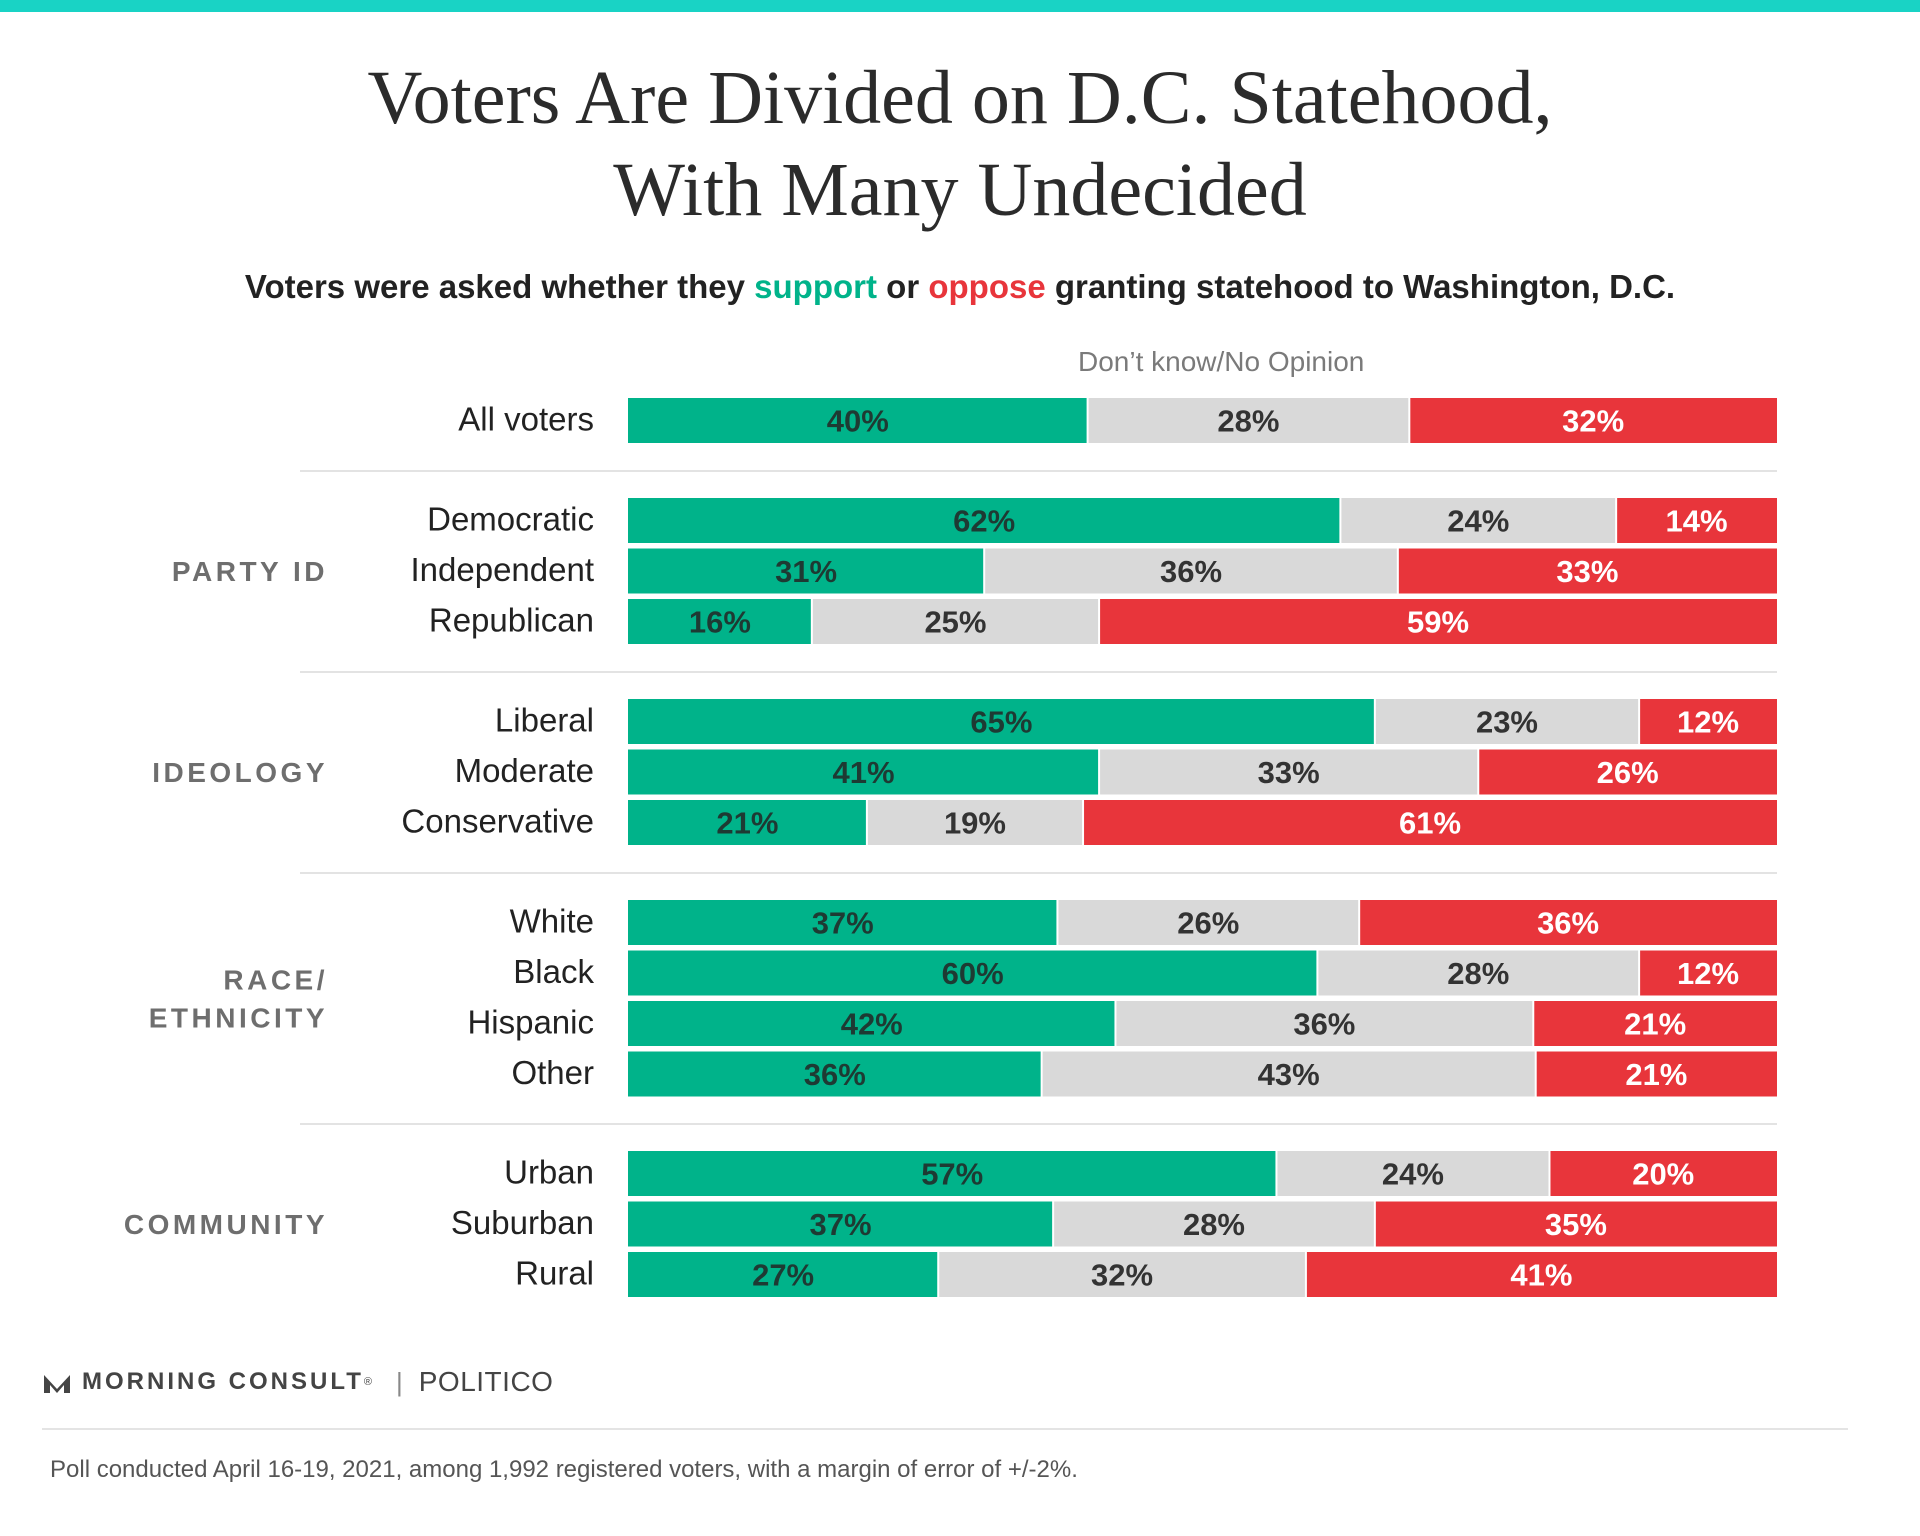 Image resolution: width=1920 pixels, height=1536 pixels. Describe the element at coordinates (530, 1022) in the screenshot. I see `row-label: Hispanic` at that location.